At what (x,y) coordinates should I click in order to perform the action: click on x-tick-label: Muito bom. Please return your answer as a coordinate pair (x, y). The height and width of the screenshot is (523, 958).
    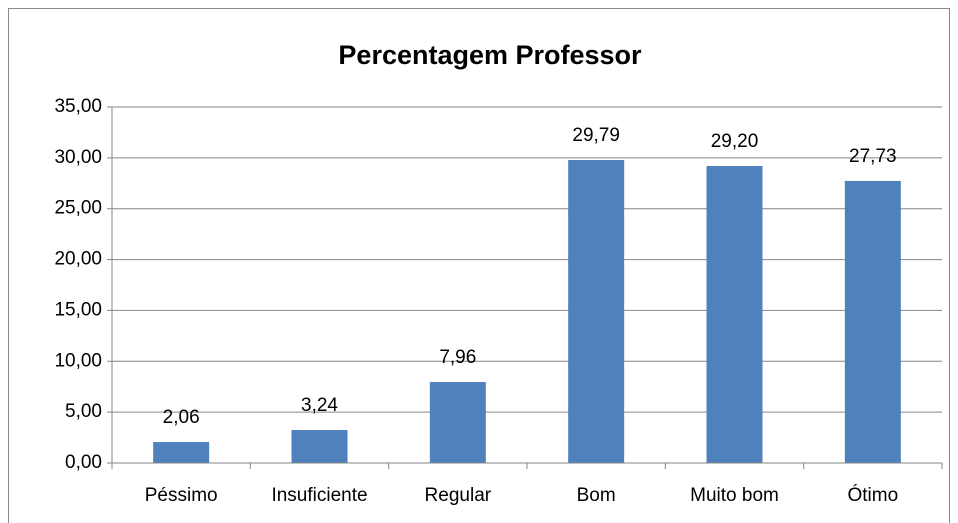
    Looking at the image, I should click on (734, 495).